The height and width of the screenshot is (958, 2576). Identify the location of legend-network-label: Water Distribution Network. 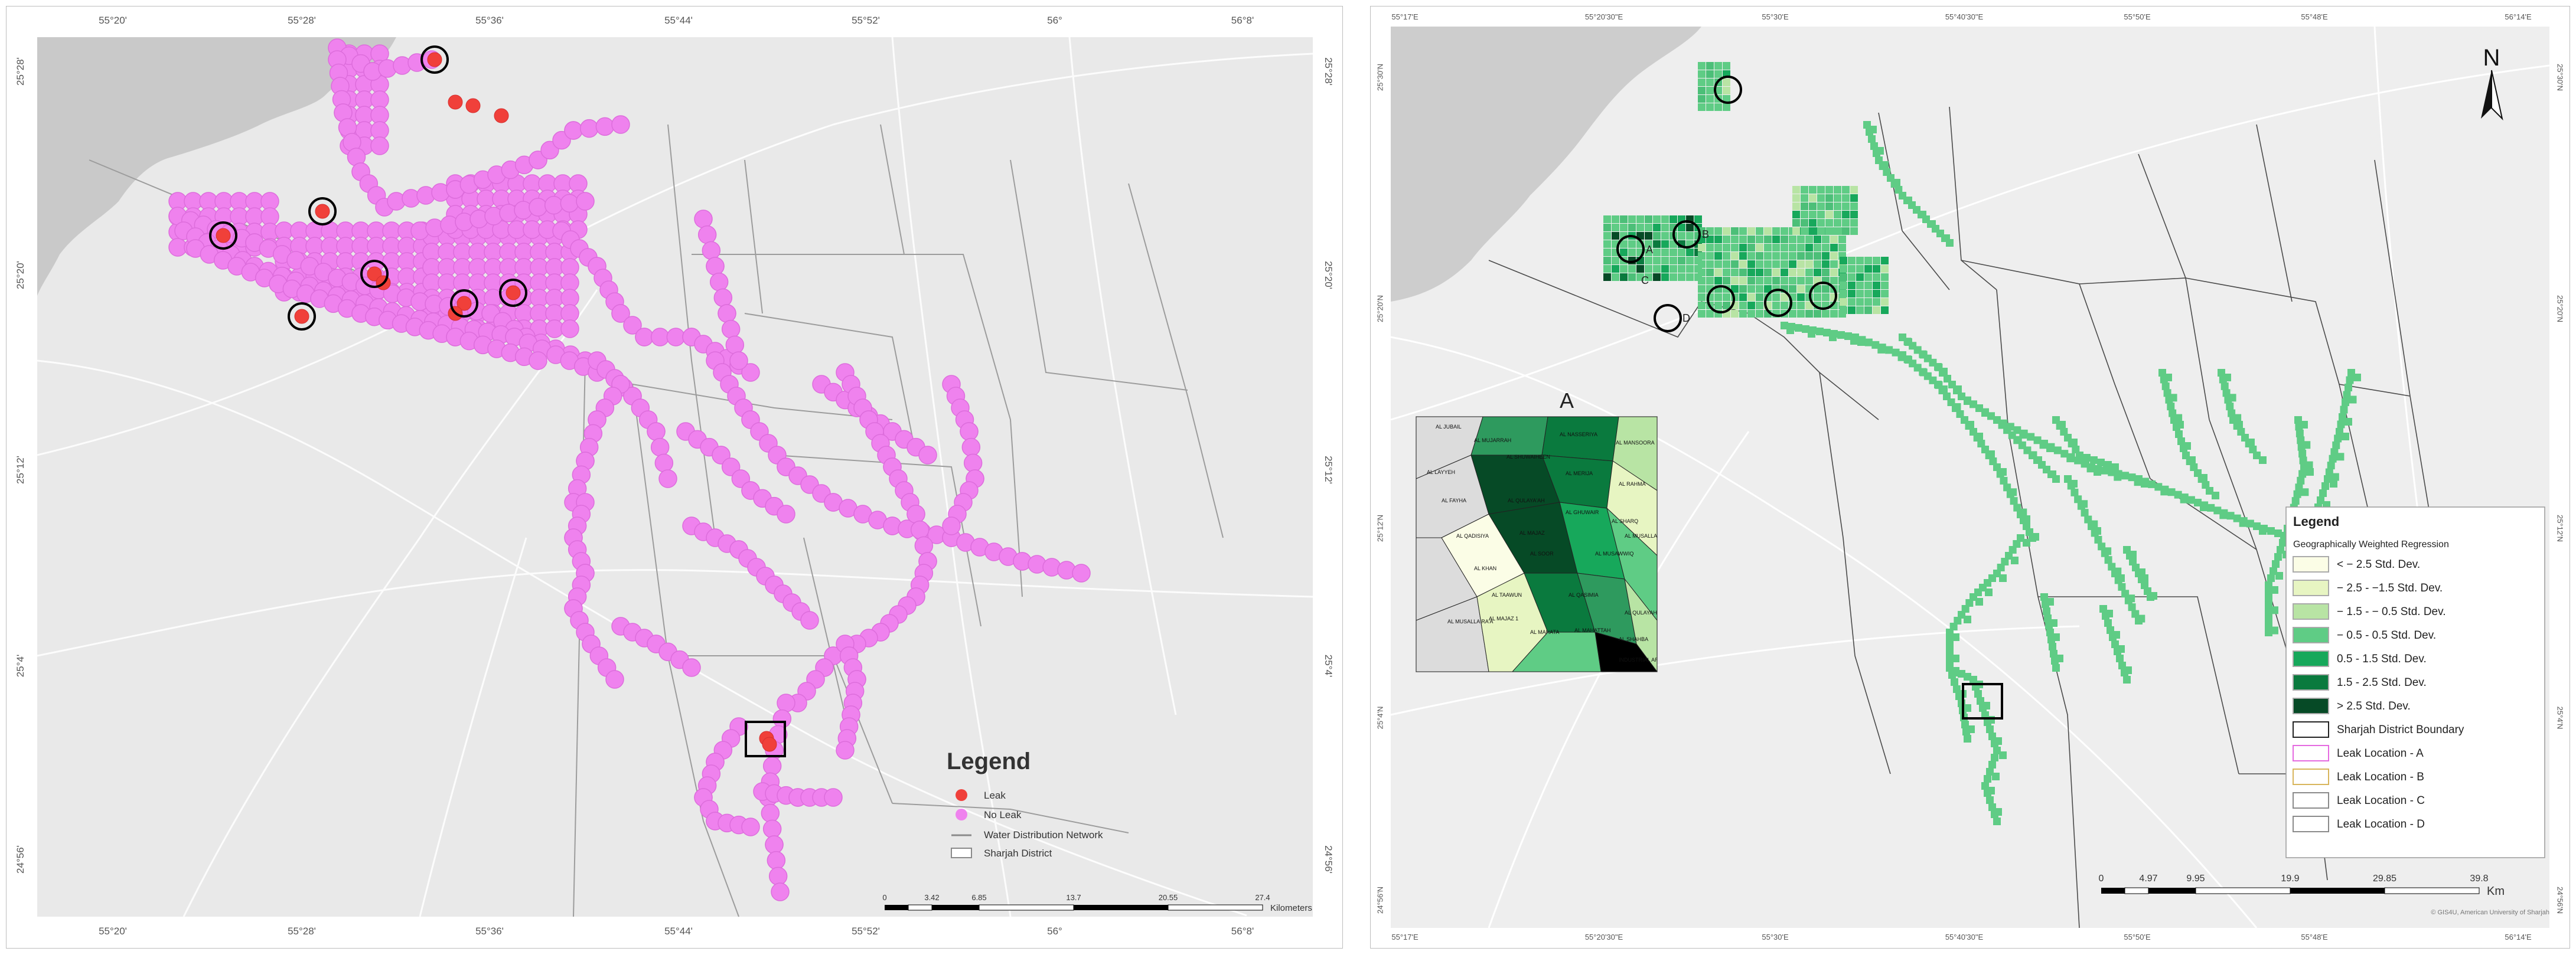
(1043, 835).